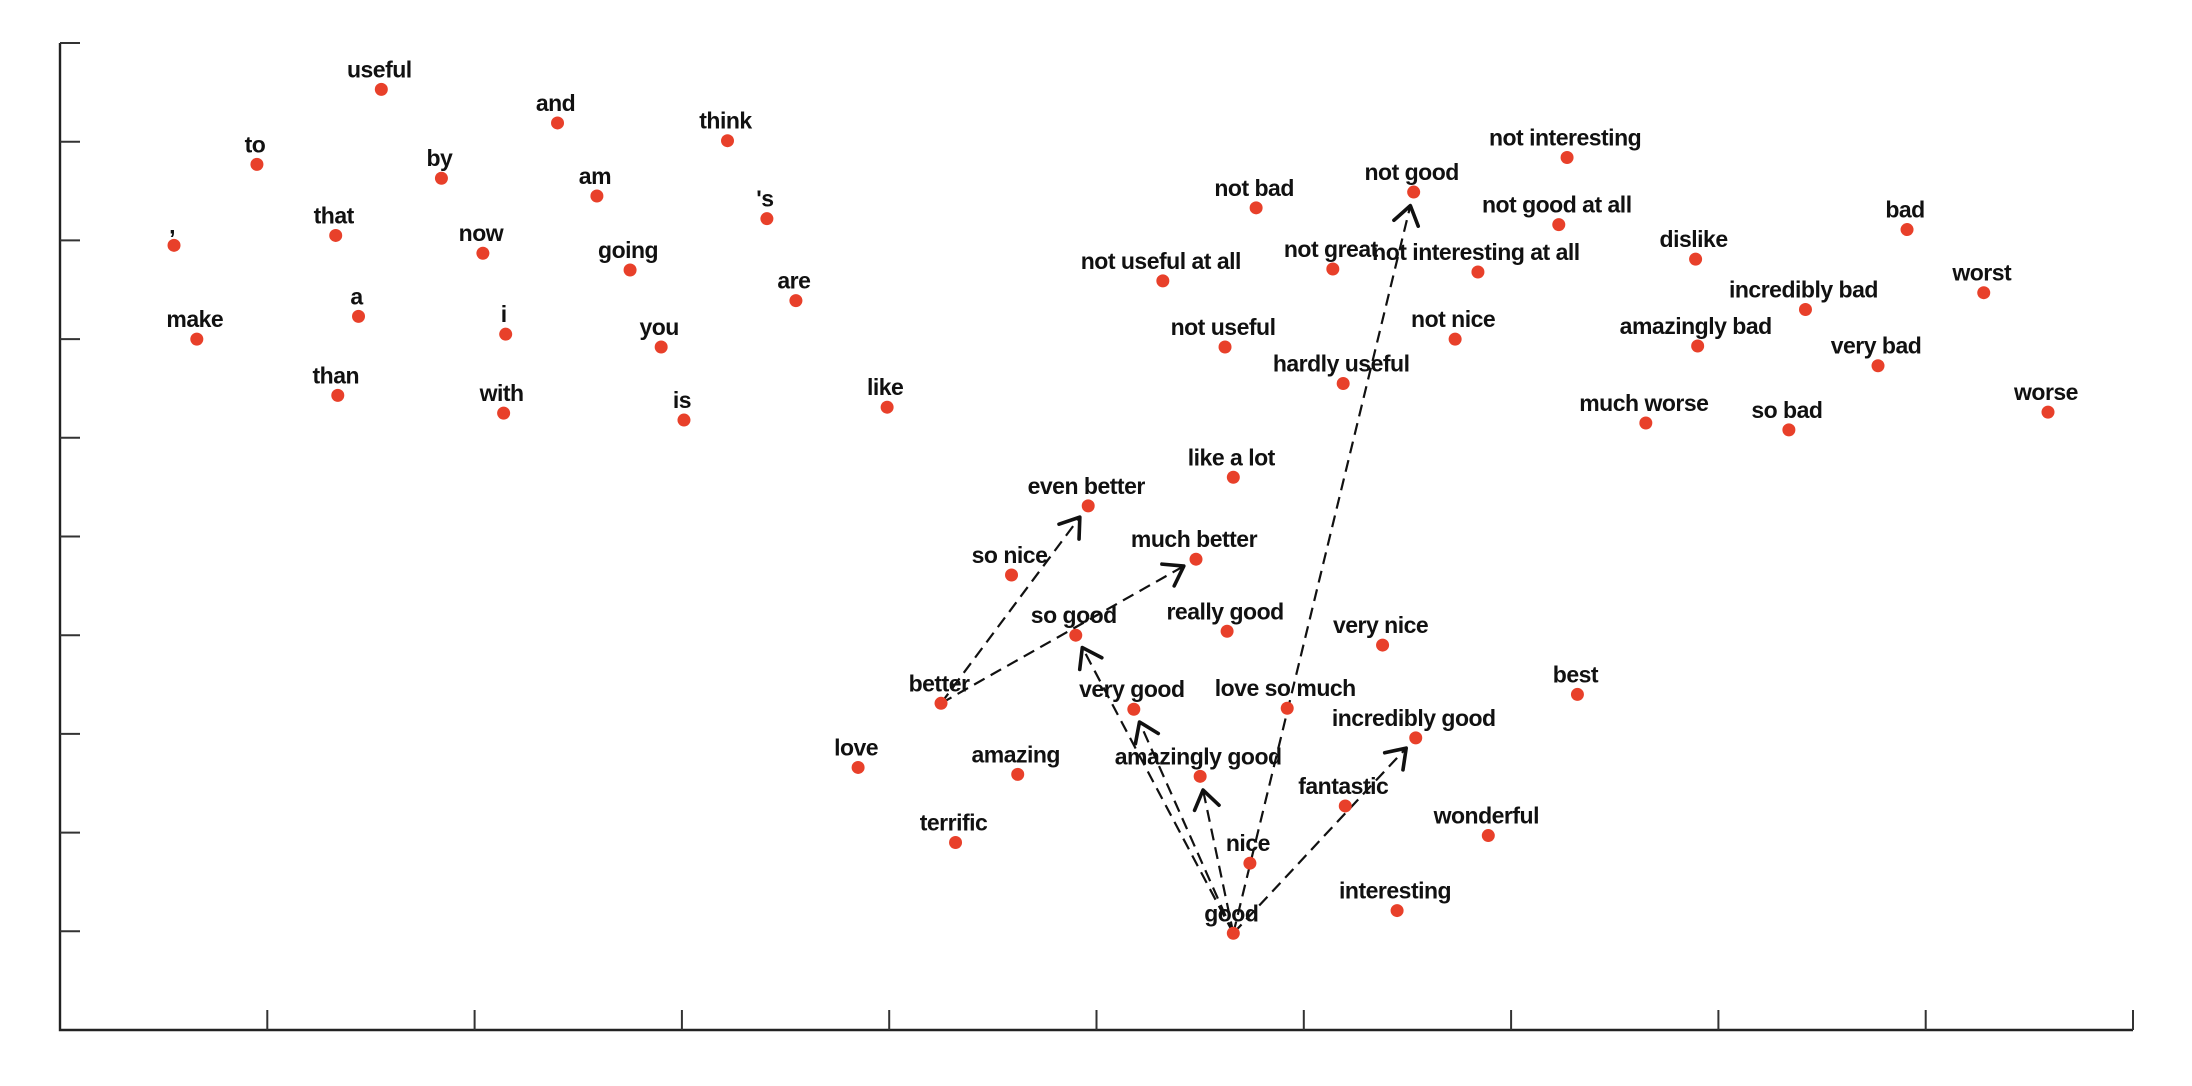 The image size is (2192, 1086). Describe the element at coordinates (1074, 615) in the screenshot. I see `label-so-good: so good` at that location.